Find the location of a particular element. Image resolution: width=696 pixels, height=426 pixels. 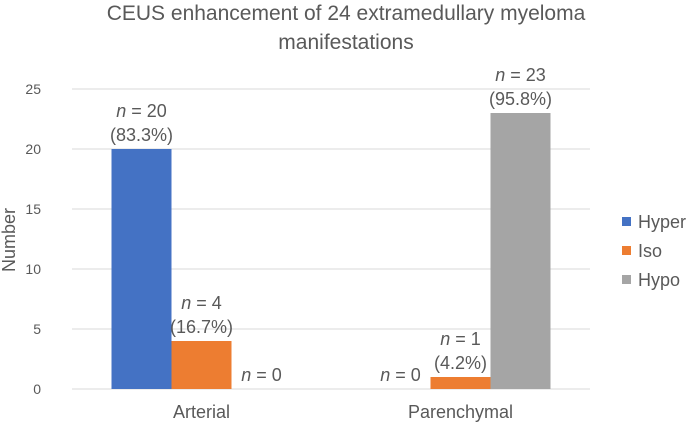

data-label: (95.8%) is located at coordinates (520, 99).